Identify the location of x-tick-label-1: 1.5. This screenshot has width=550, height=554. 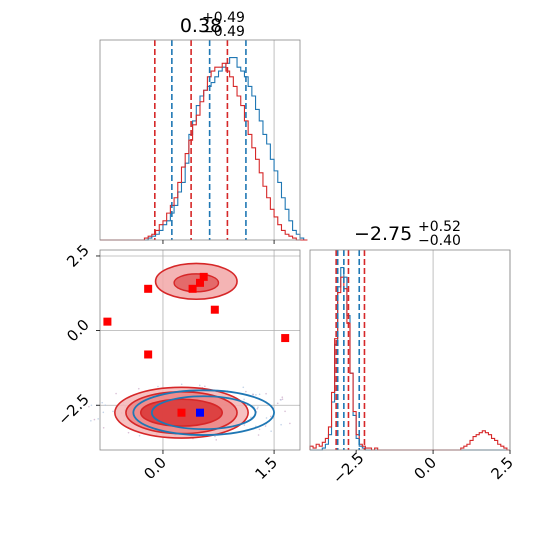
(266, 468).